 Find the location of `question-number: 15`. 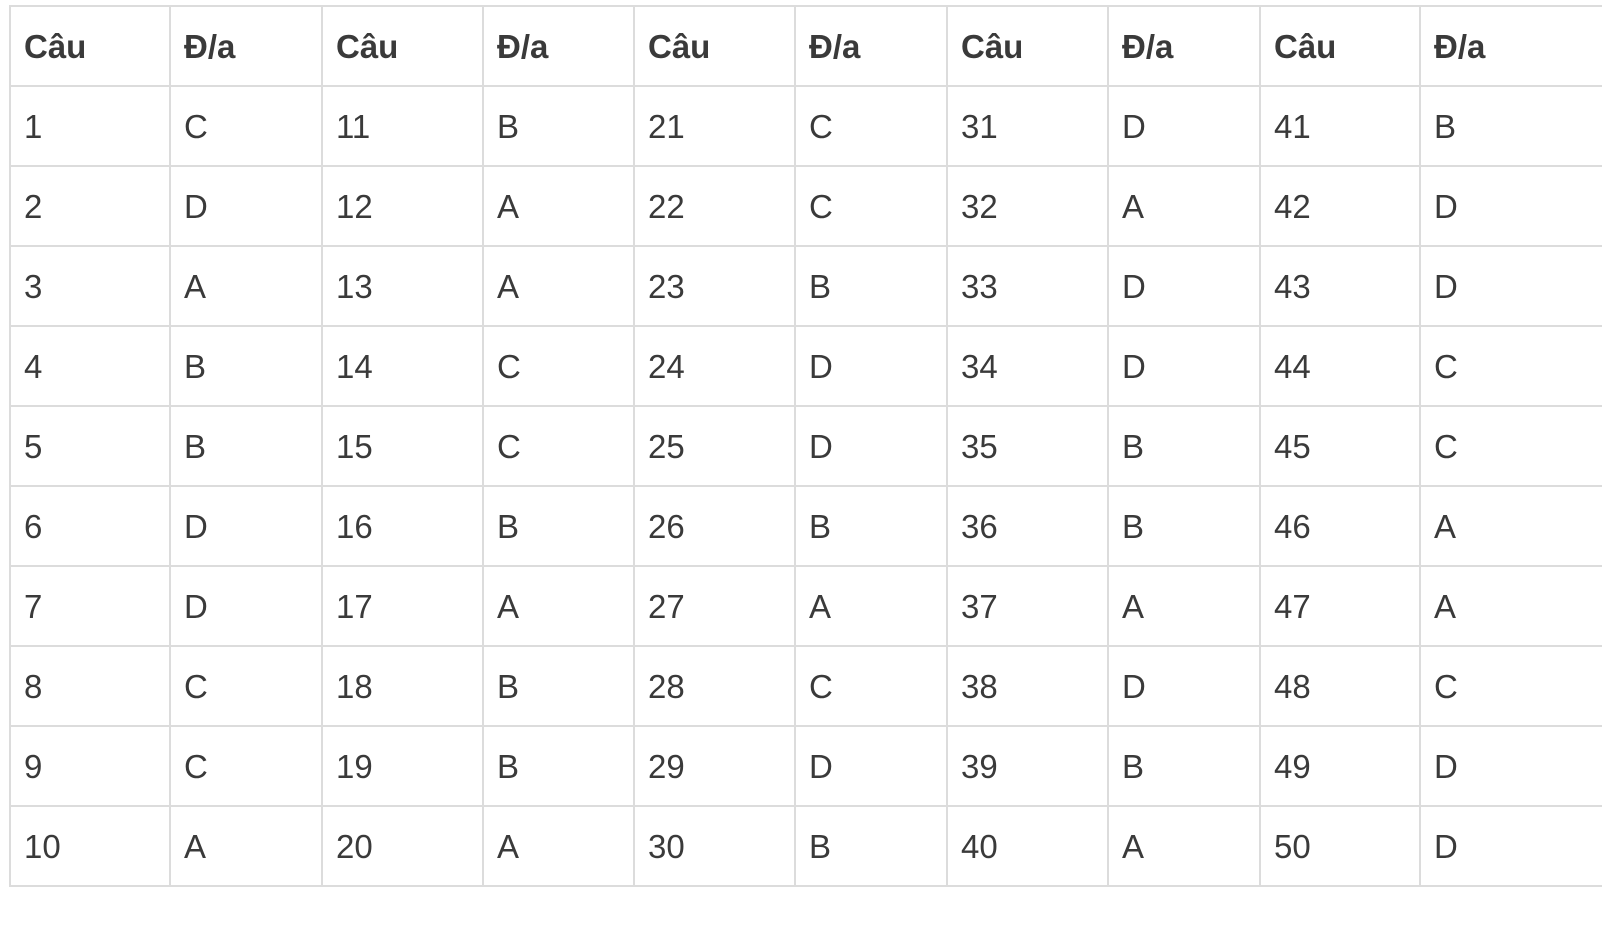

question-number: 15 is located at coordinates (402, 446).